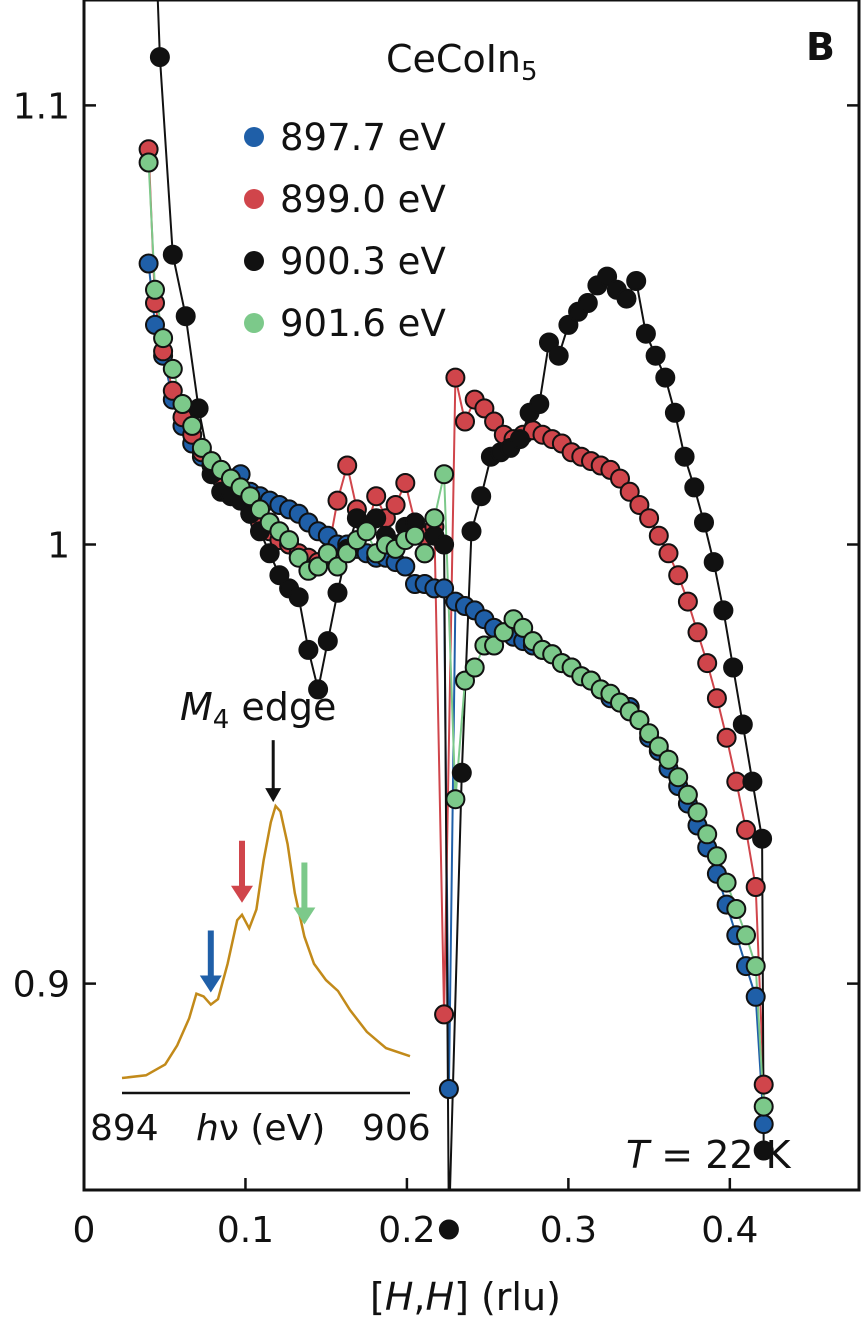 The width and height of the screenshot is (867, 1339). Describe the element at coordinates (465, 1297) in the screenshot. I see `x-axis-title: [H,H] (rlu)` at that location.